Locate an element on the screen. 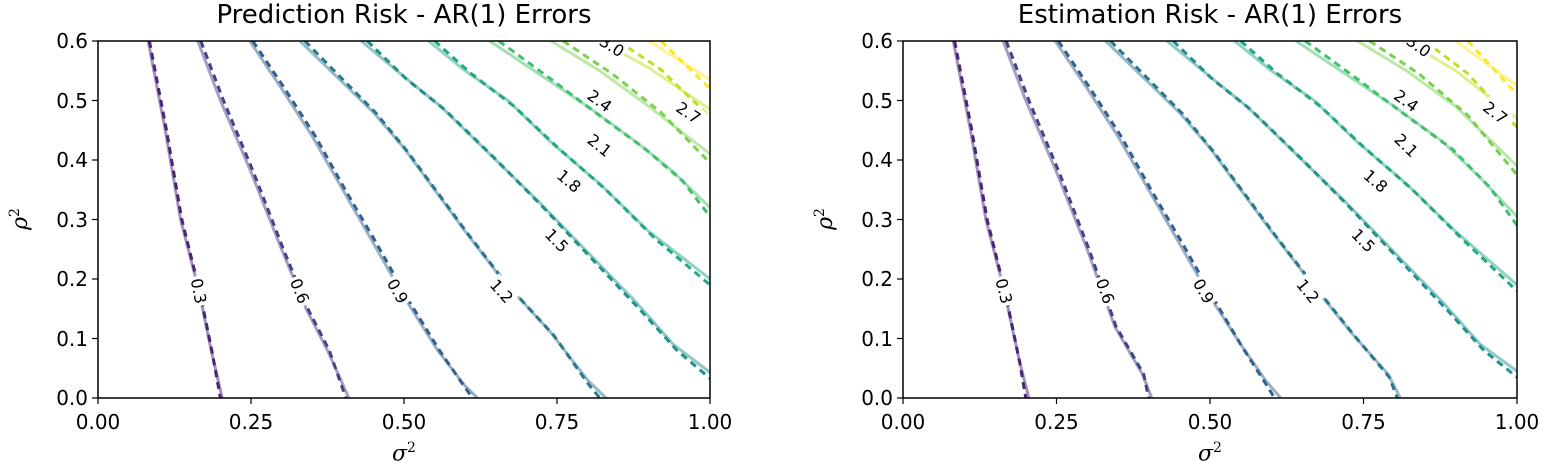 This screenshot has height=473, width=1546. contour-solid-3.0 is located at coordinates (1485, 64).